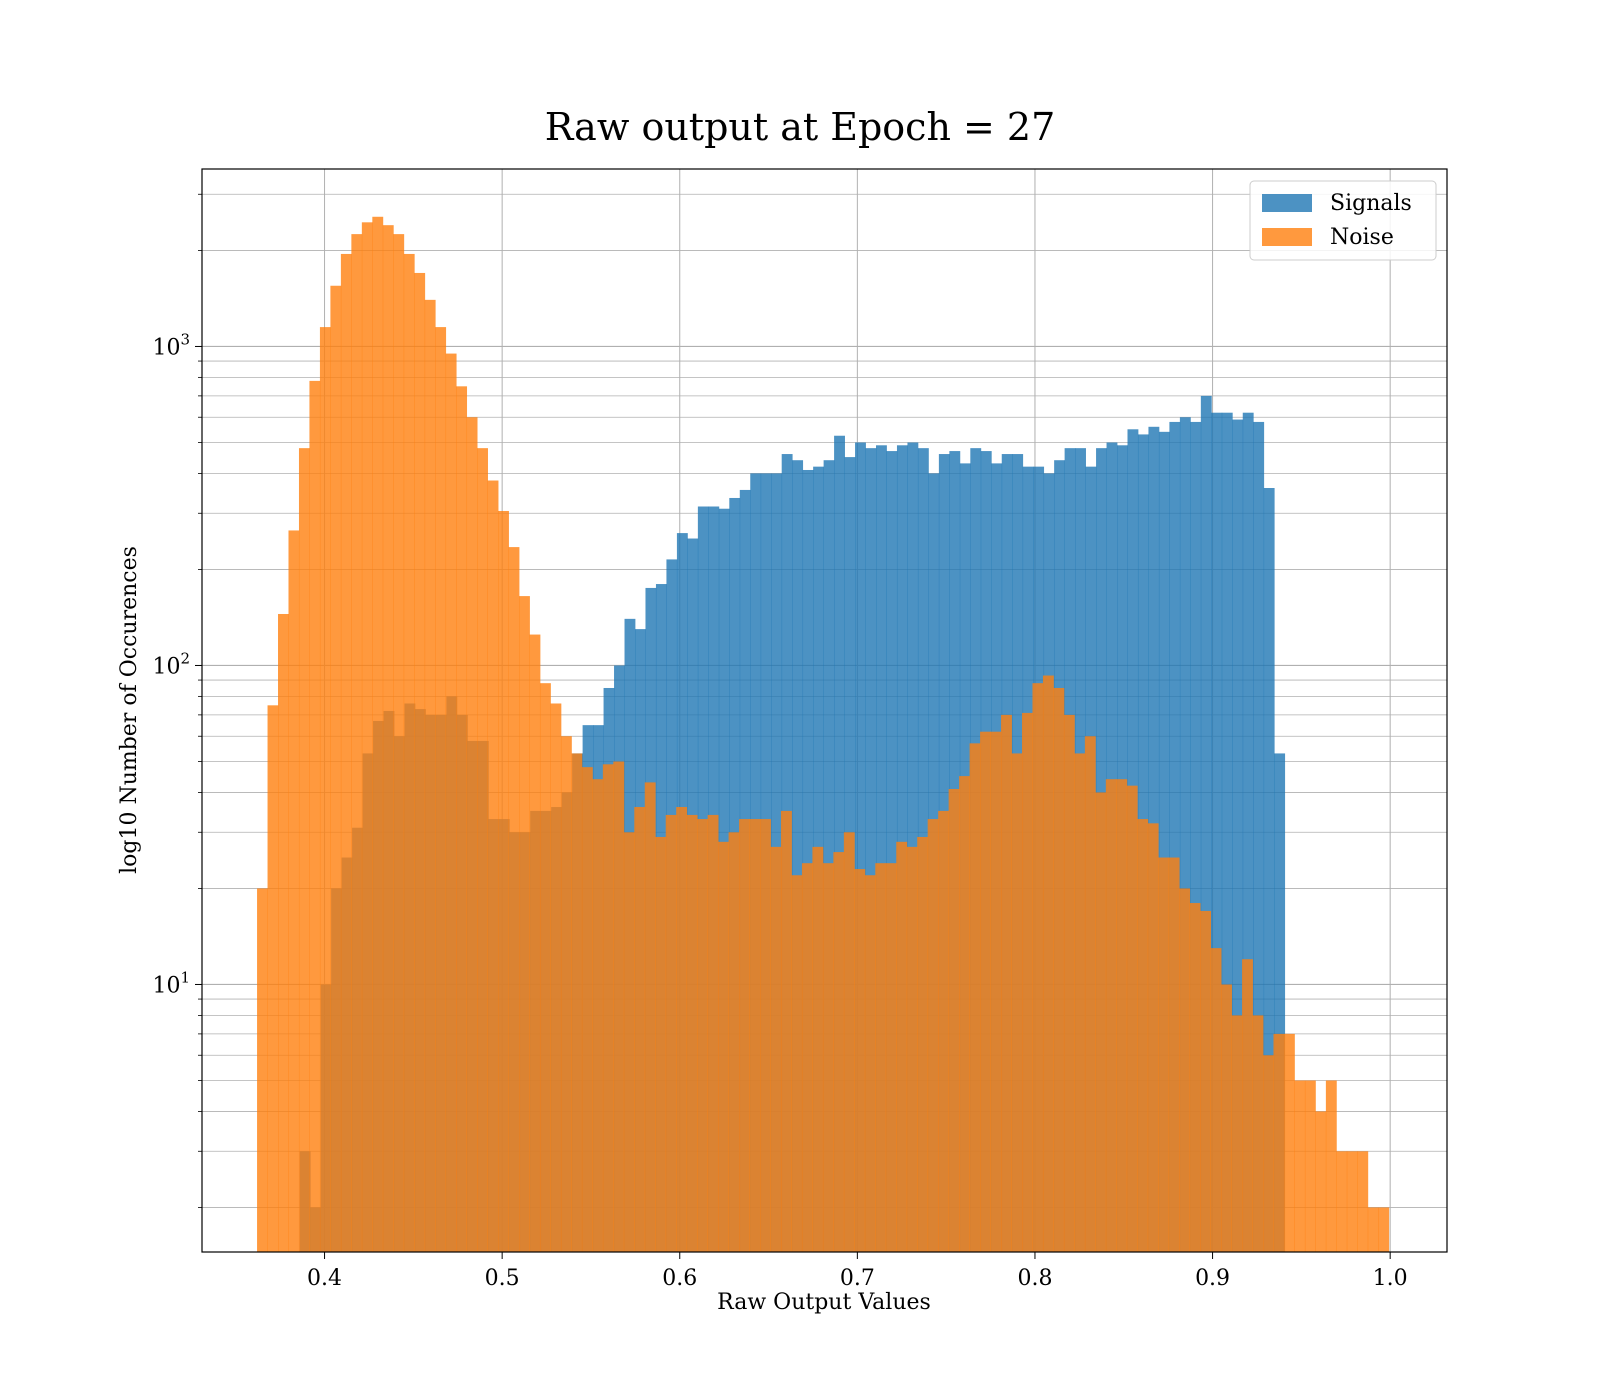 The image size is (1600, 1400). Describe the element at coordinates (1212, 1278) in the screenshot. I see `x-tick-label: 0.9` at that location.